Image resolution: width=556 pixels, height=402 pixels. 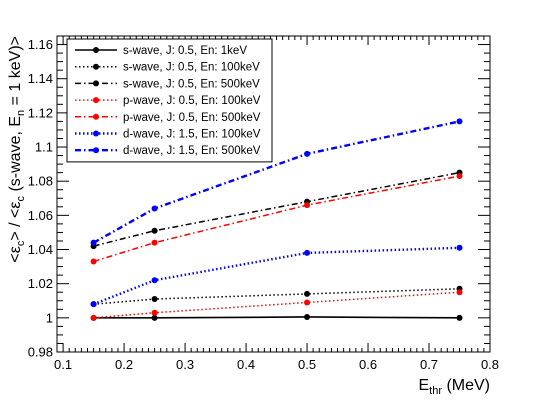 What do you see at coordinates (44, 147) in the screenshot?
I see `y-tick-label: 1.1` at bounding box center [44, 147].